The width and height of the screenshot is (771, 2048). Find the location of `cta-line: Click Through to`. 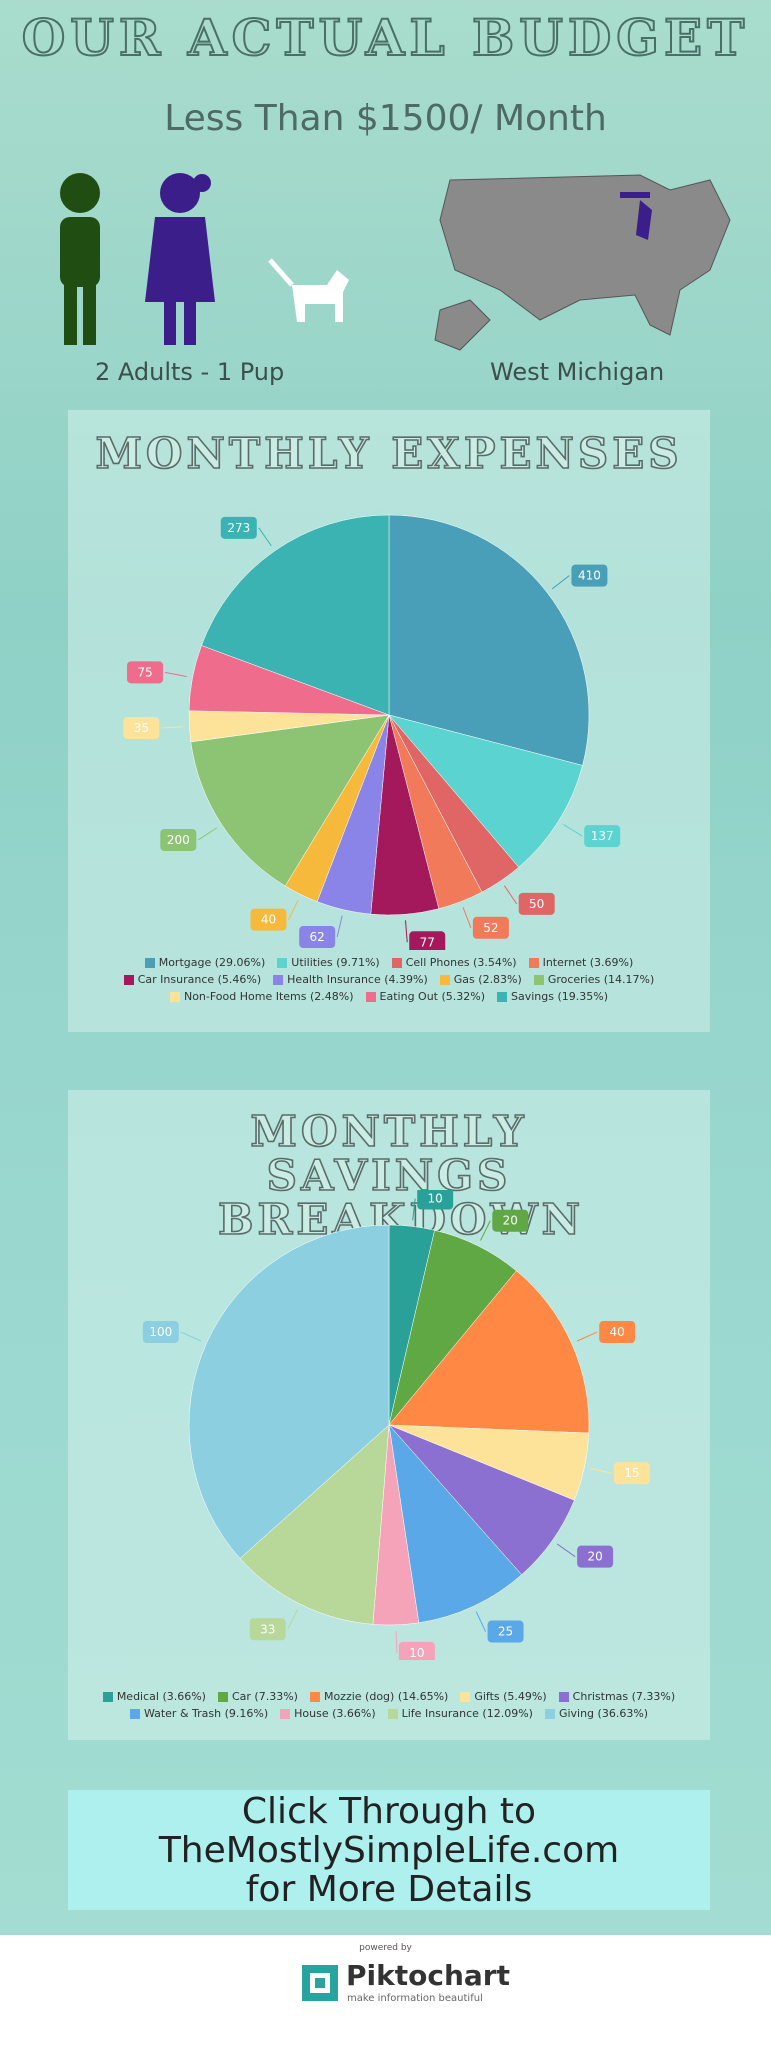

cta-line: Click Through to is located at coordinates (389, 1811).